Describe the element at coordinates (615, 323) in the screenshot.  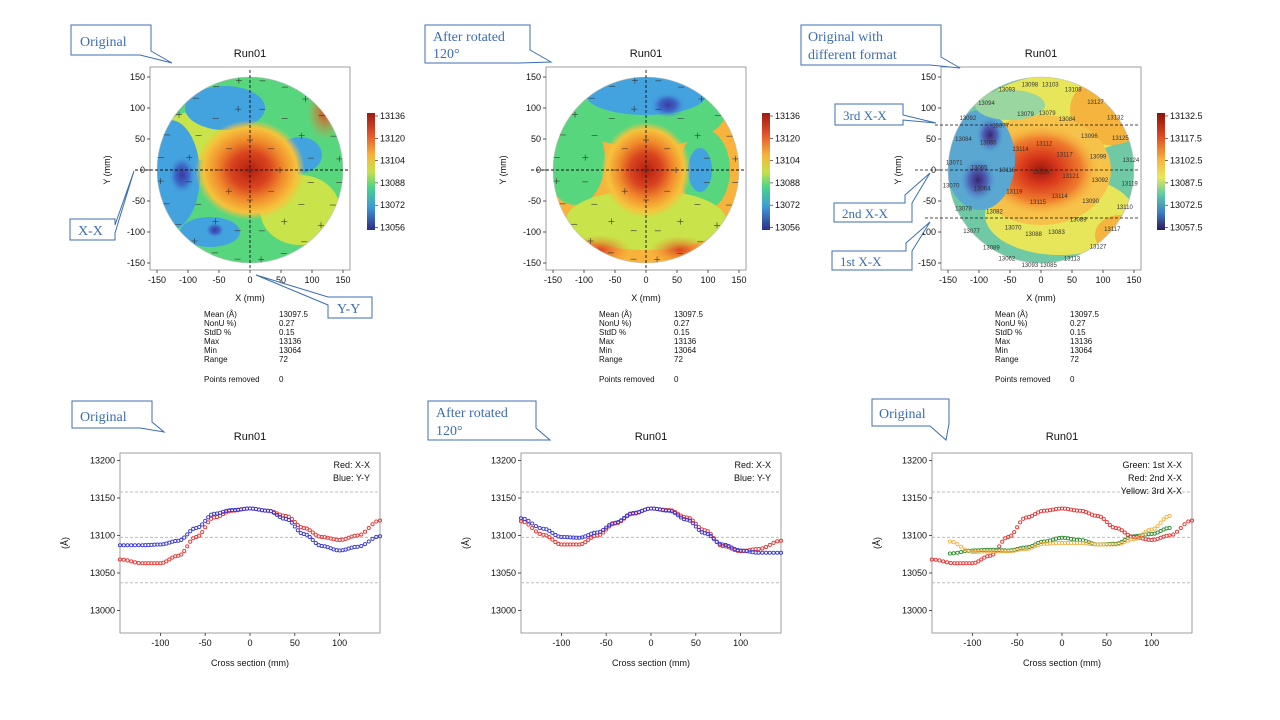
I see `stat-label: NonU %)` at that location.